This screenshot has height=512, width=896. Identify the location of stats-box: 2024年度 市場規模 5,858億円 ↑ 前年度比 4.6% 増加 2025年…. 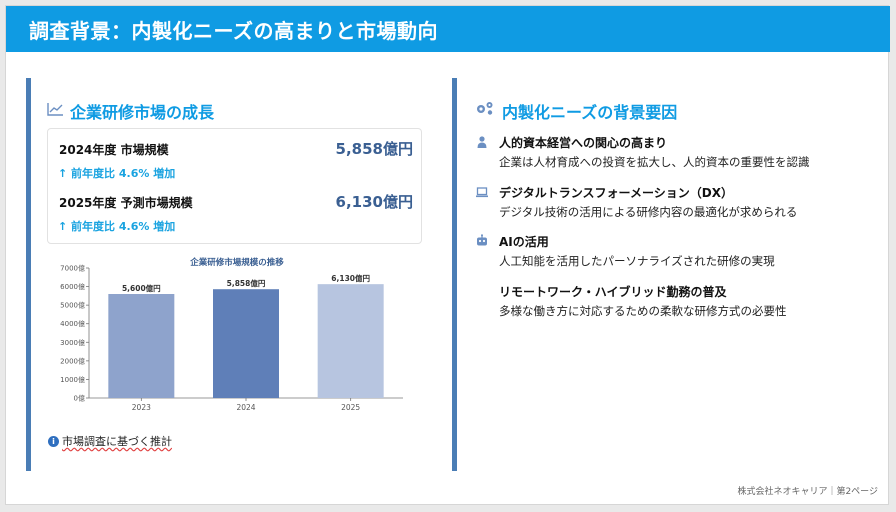
(234, 186).